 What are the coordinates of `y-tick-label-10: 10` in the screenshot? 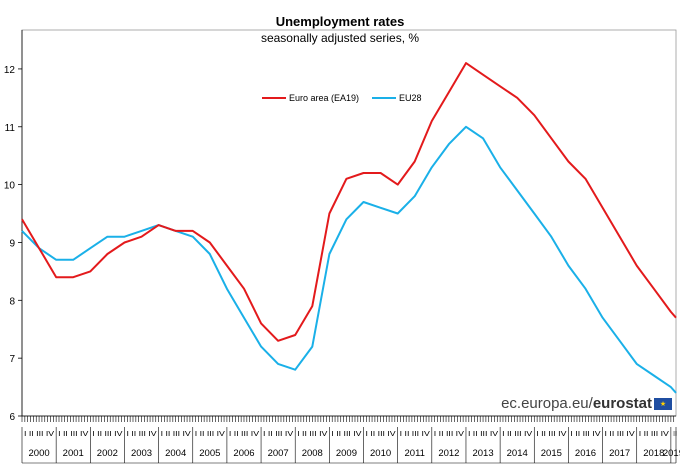 It's located at (10, 186).